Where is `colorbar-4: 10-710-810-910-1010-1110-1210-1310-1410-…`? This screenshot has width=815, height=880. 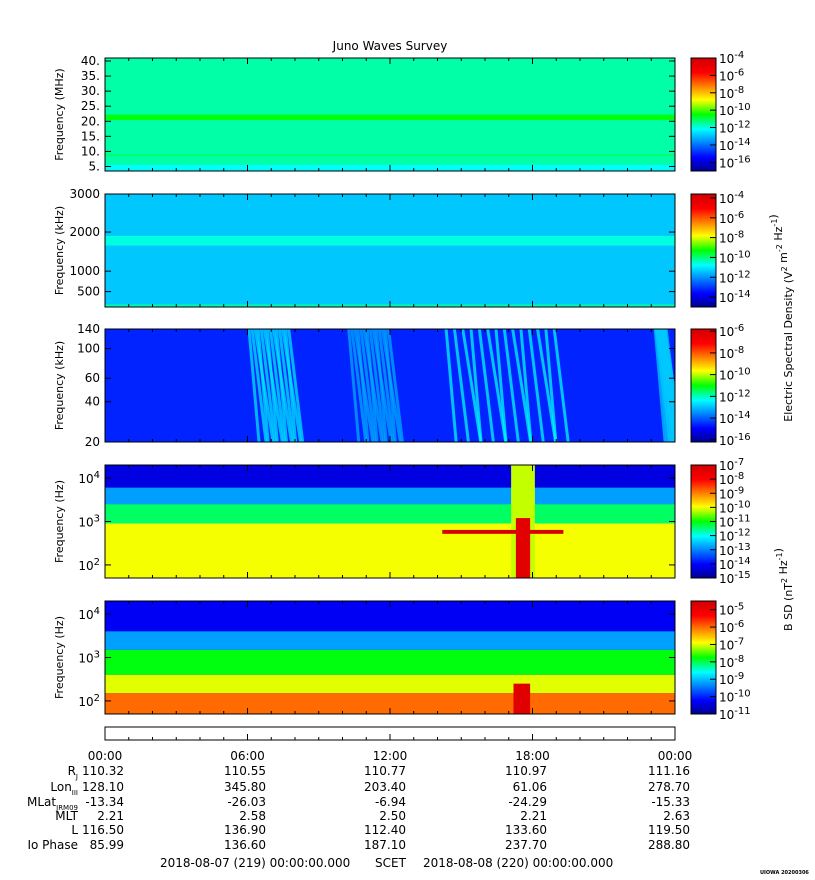 colorbar-4: 10-710-810-910-1010-1110-1210-1310-1410-… is located at coordinates (720, 521).